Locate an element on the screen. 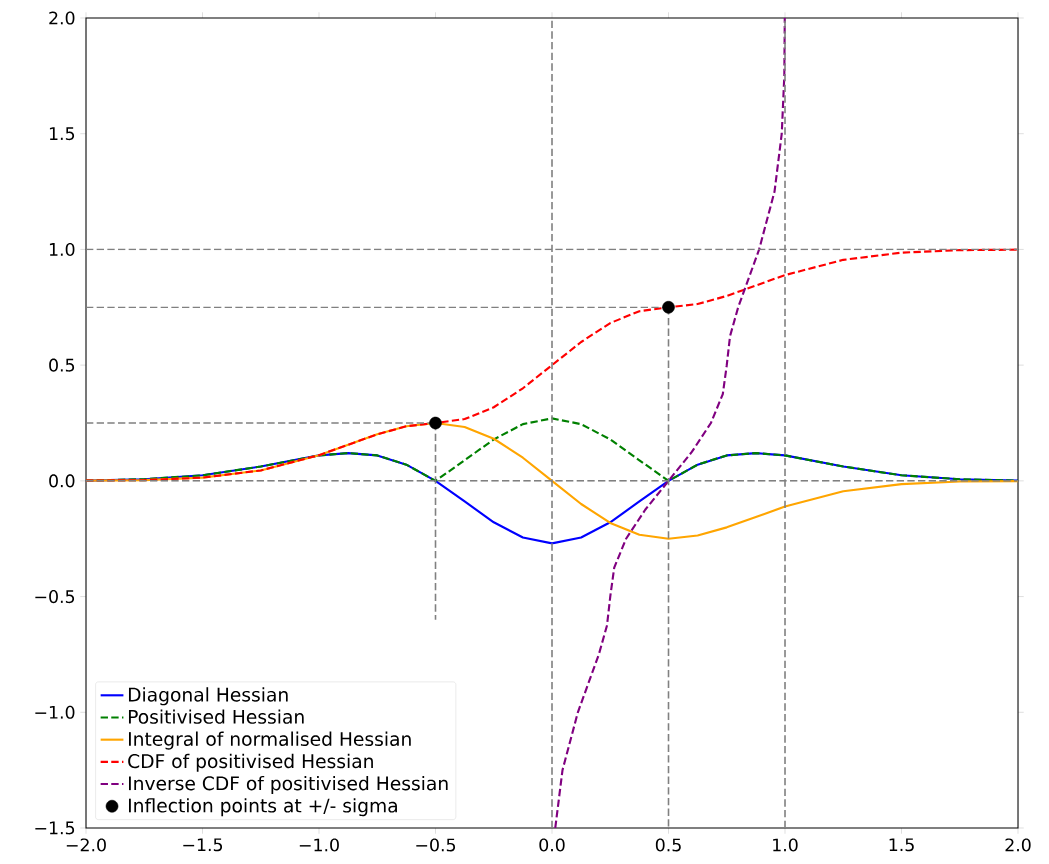  x-tick-label: 0.0 is located at coordinates (552, 845).